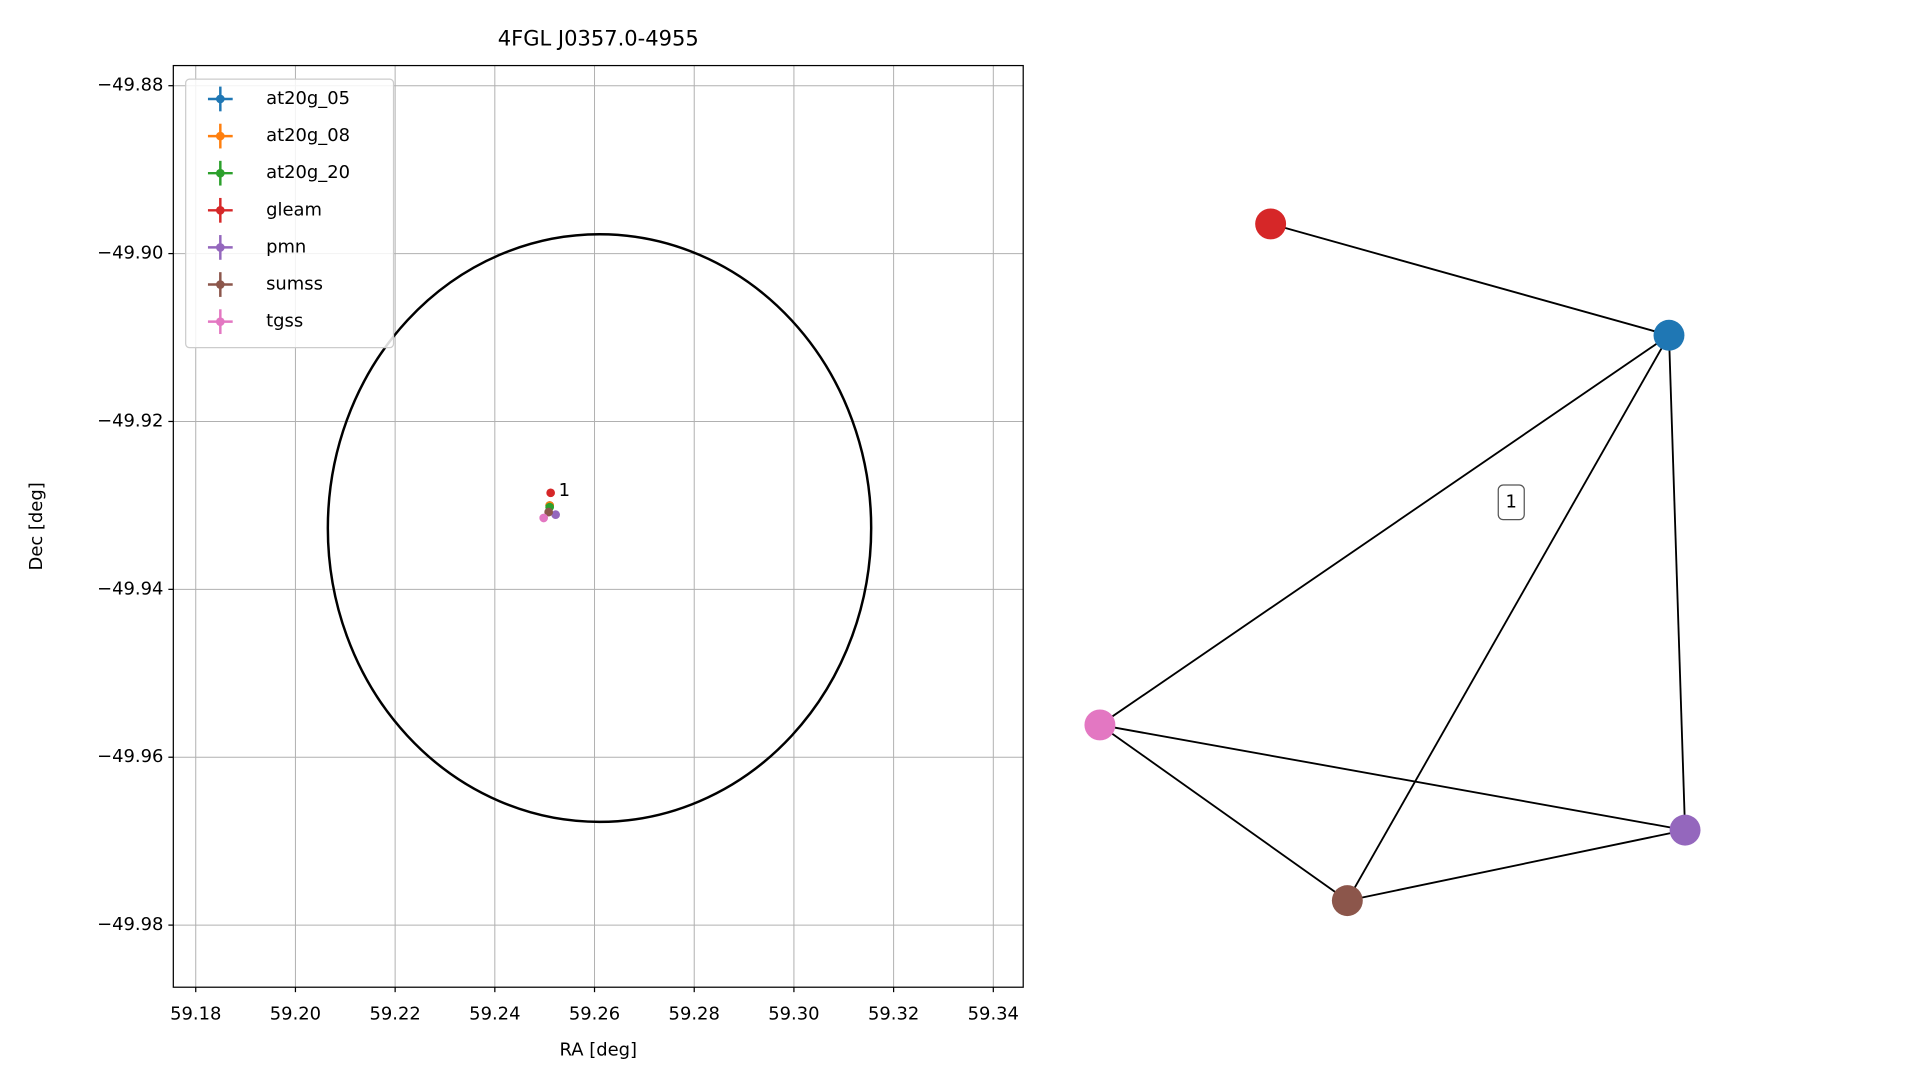 The image size is (1919, 1080). Describe the element at coordinates (793, 1013) in the screenshot. I see `x-tick-label: 59.30` at that location.